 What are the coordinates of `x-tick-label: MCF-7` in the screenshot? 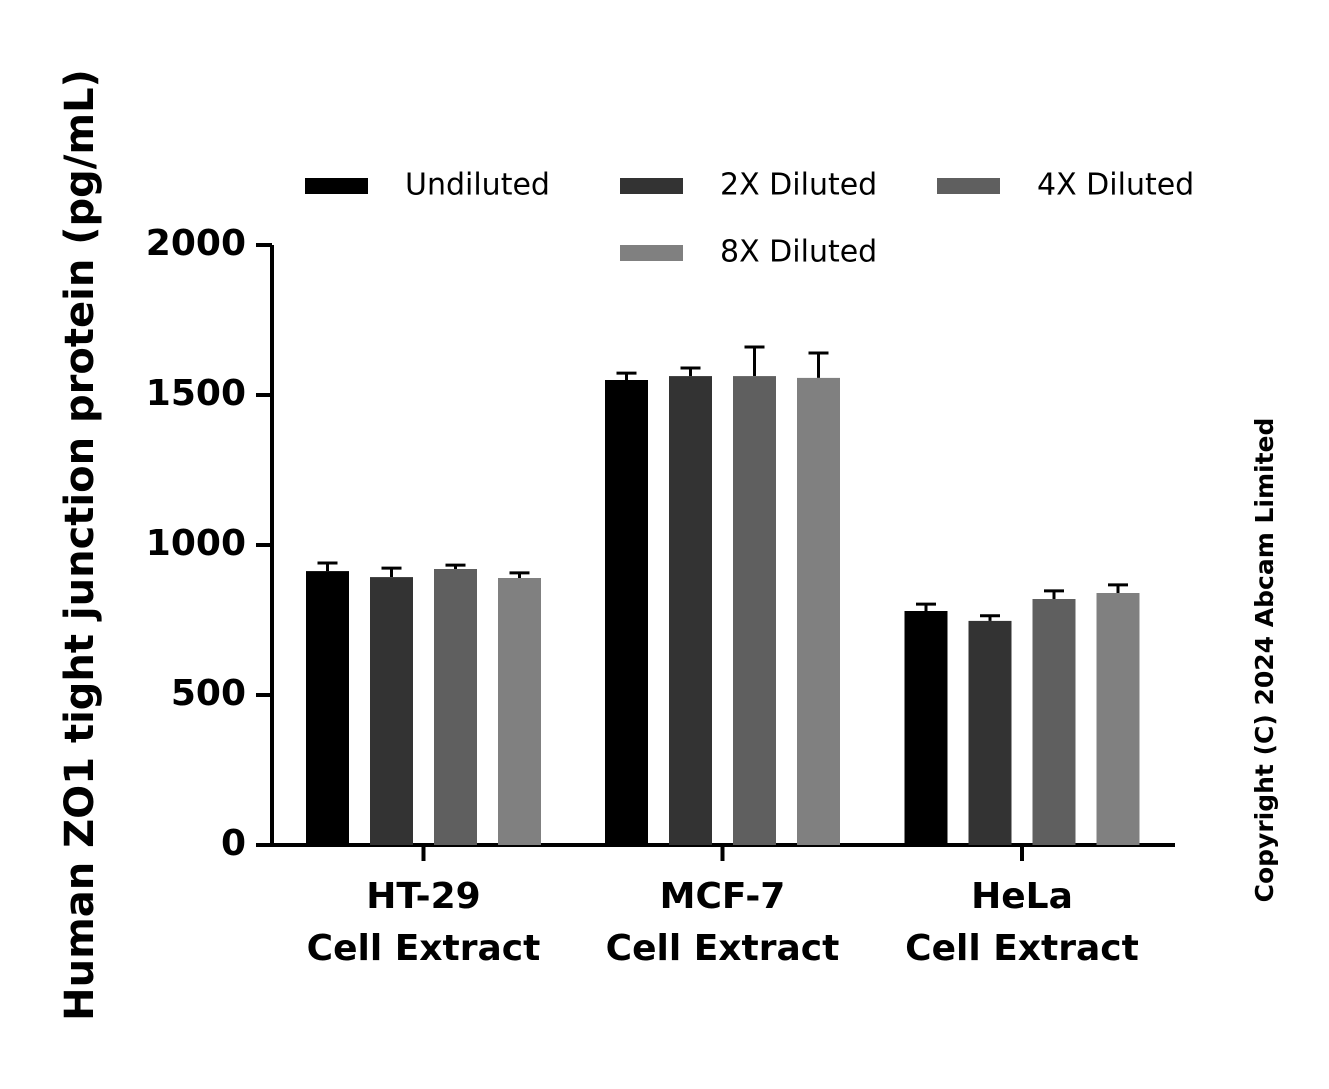 It's located at (723, 896).